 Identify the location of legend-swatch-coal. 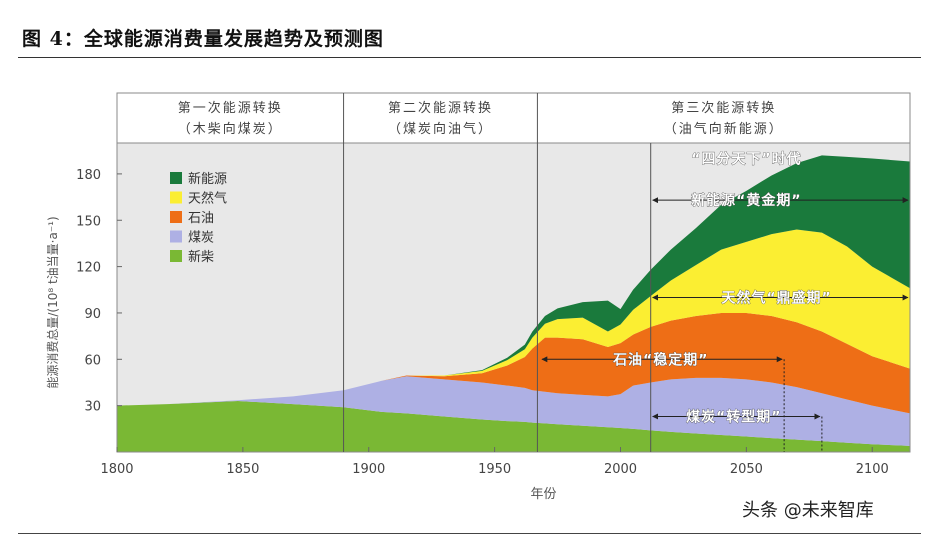
(176, 236).